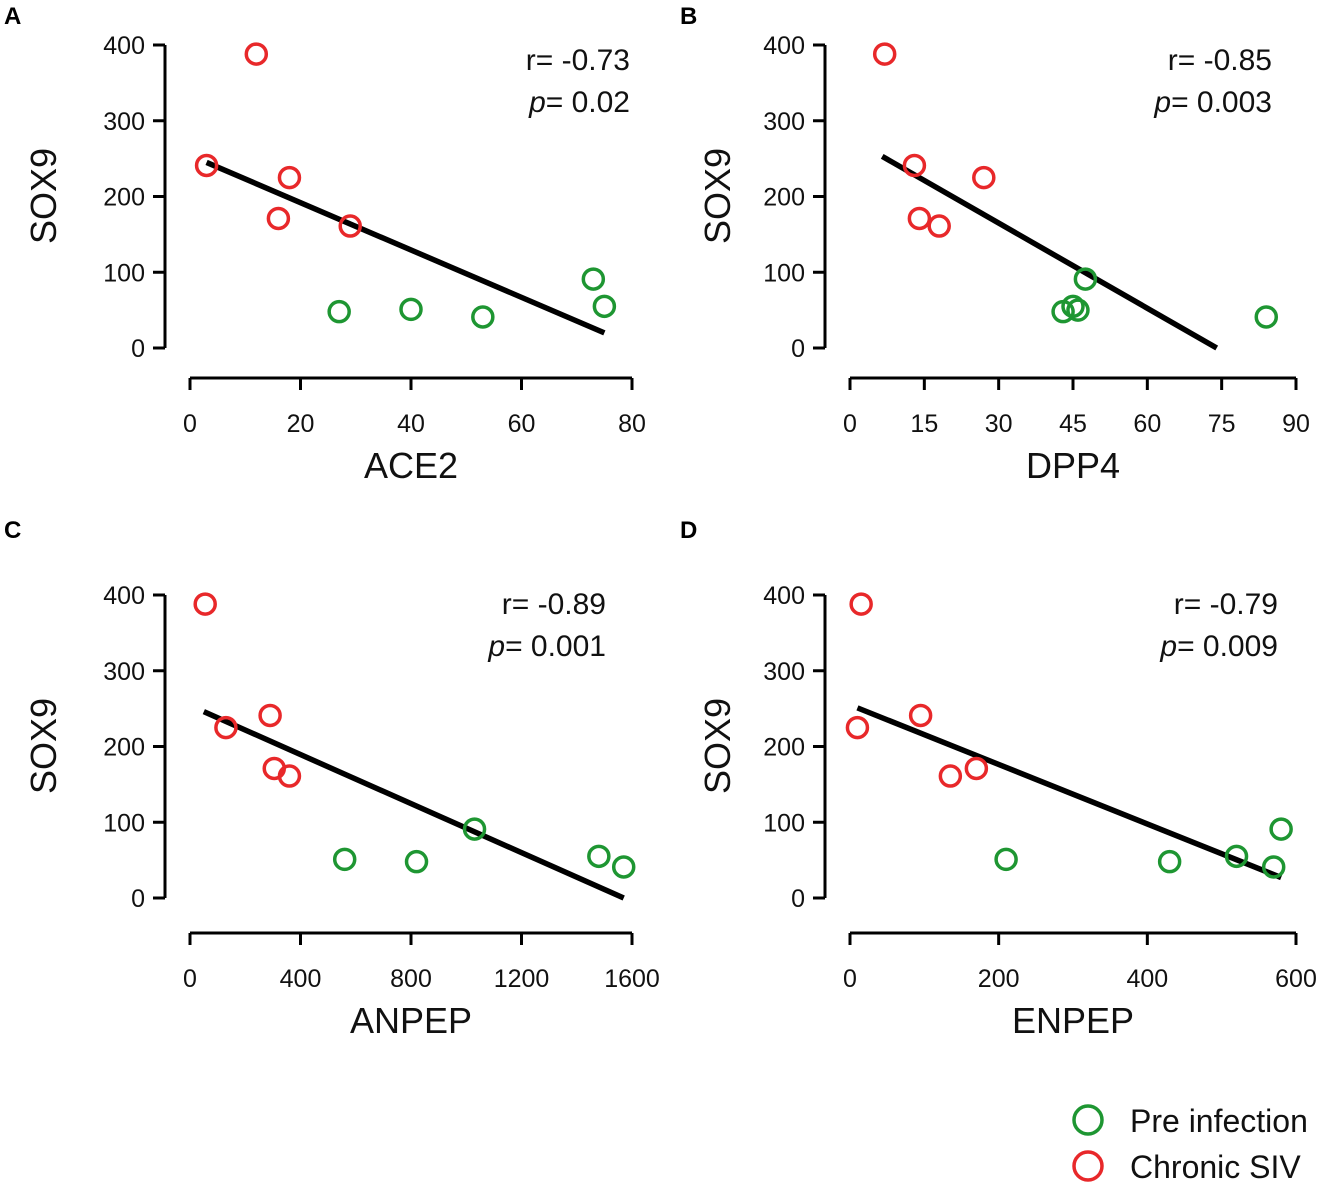 The image size is (1326, 1182). I want to click on panel-c-p-number: = 0.001, so click(555, 646).